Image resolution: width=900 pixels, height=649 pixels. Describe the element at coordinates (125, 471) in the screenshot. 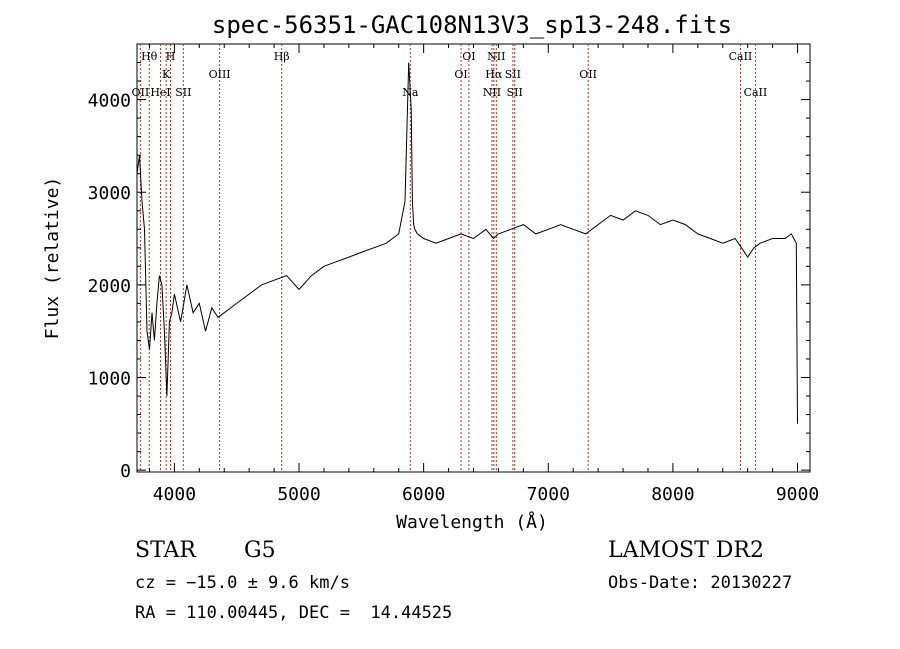

I see `y-tick-label: 0` at that location.